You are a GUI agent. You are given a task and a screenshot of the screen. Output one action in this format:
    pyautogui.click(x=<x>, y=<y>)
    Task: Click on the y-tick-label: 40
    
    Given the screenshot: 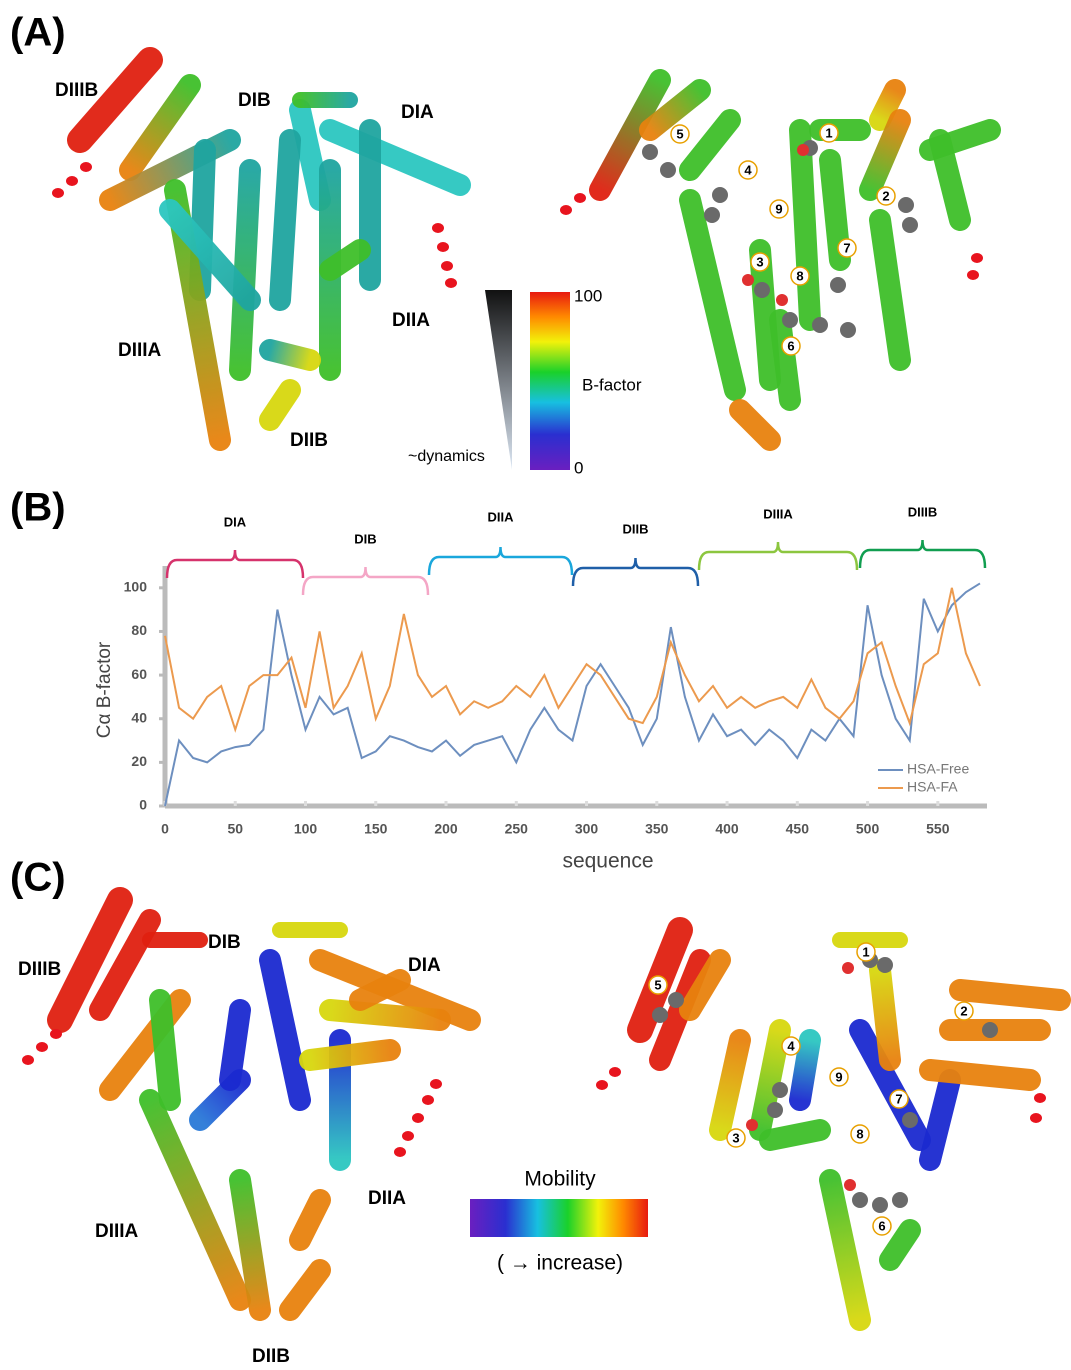 What is the action you would take?
    pyautogui.click(x=139, y=717)
    